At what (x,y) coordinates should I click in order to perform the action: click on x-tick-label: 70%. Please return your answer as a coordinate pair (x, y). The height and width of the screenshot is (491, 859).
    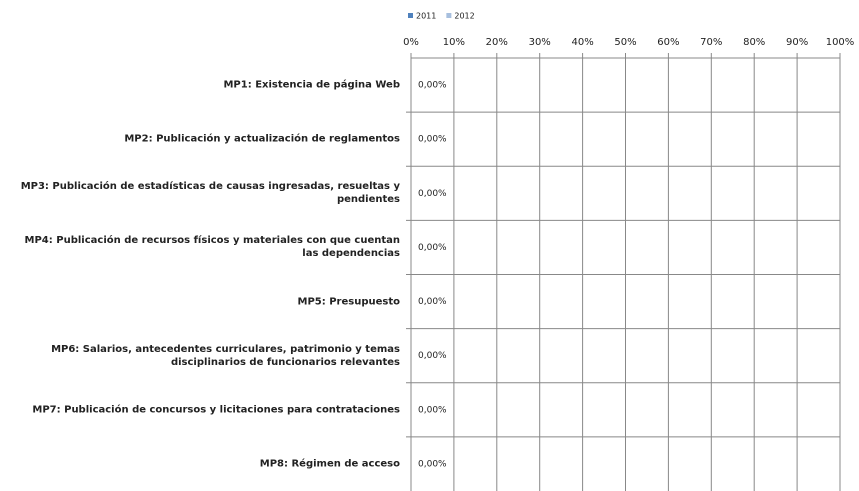
    Looking at the image, I should click on (711, 42).